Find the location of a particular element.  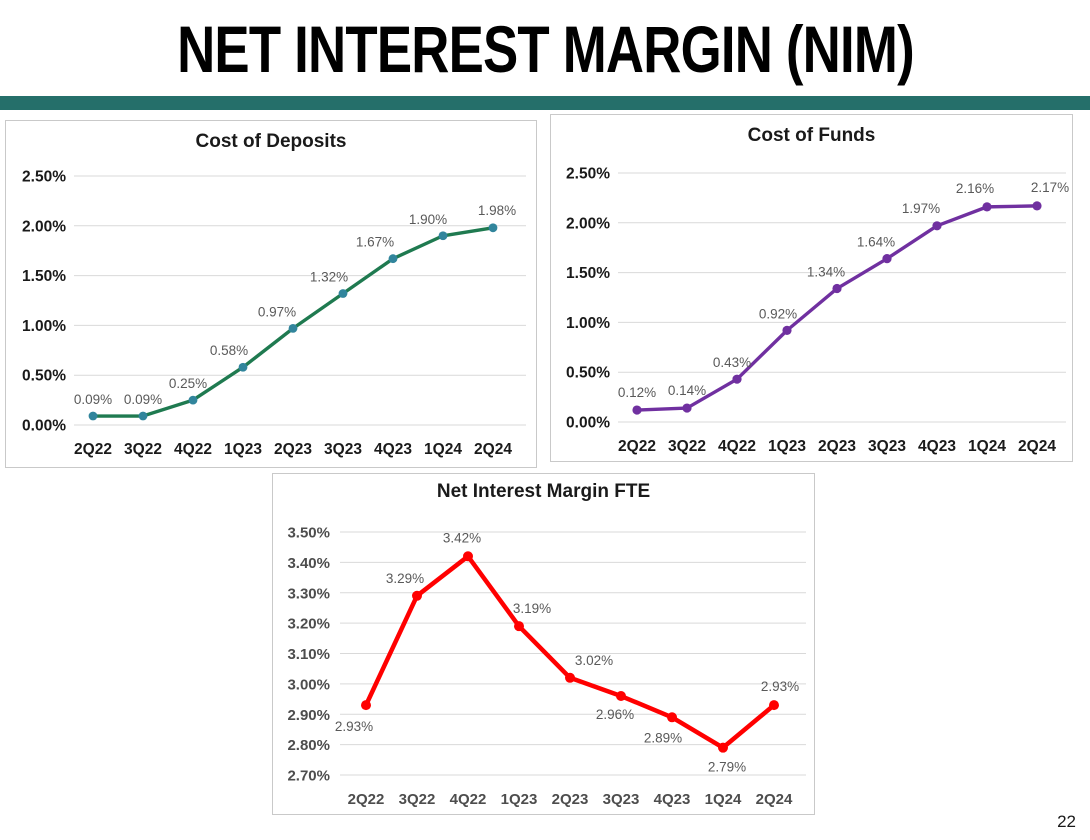

accent-divider-bar is located at coordinates (545, 103).